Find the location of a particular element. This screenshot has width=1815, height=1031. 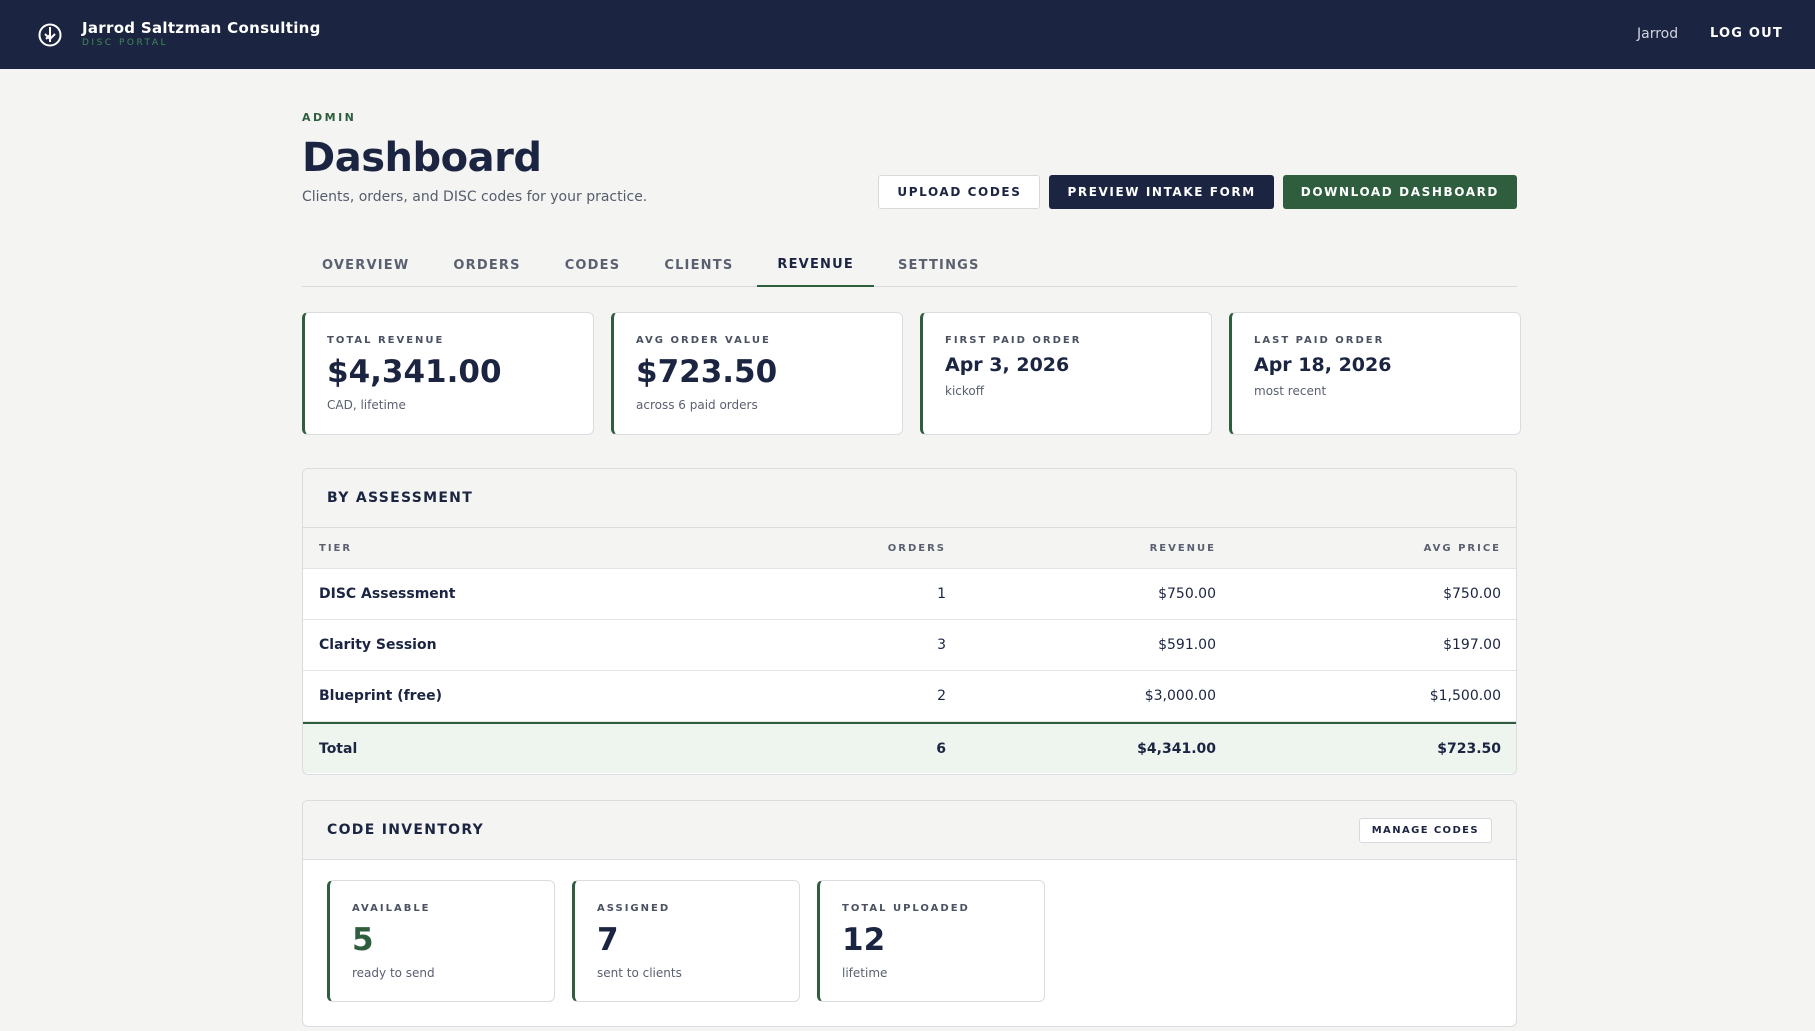

tab: CODES is located at coordinates (592, 265).